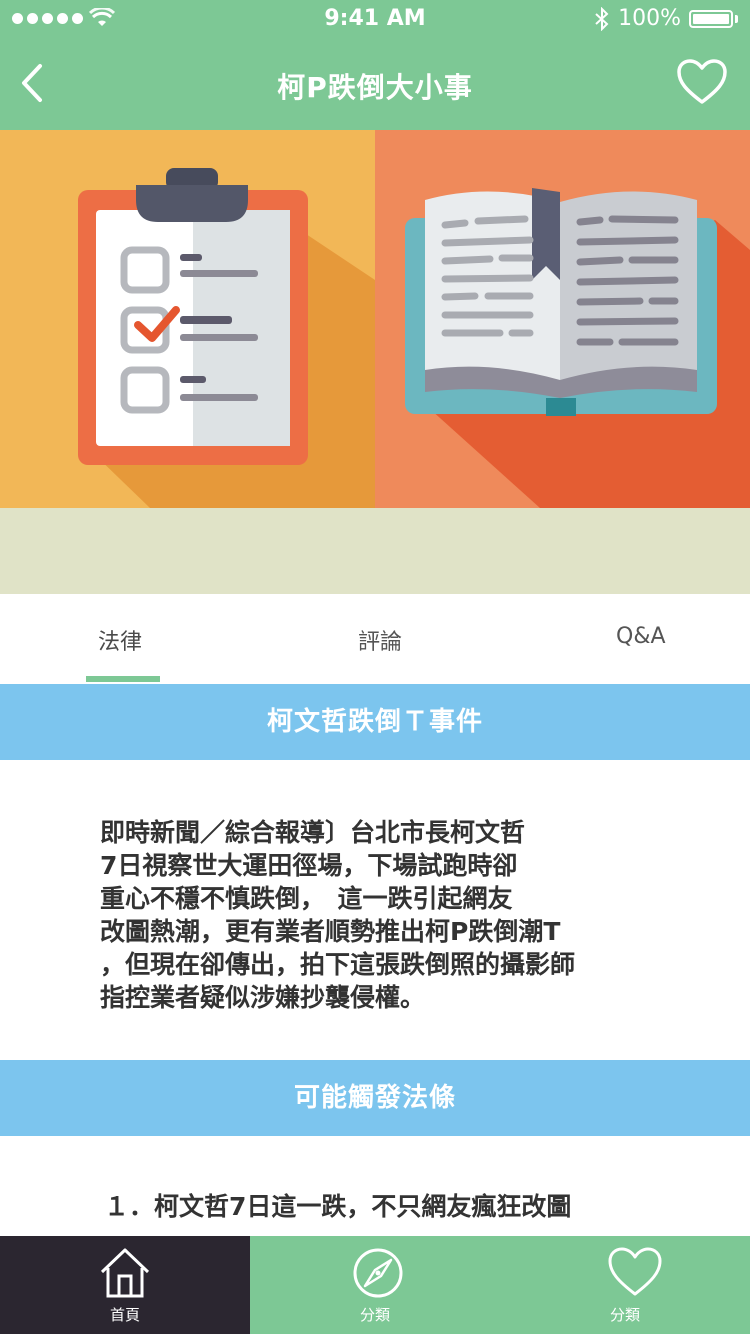 The height and width of the screenshot is (1334, 750). I want to click on bluetooth-icon, so click(602, 18).